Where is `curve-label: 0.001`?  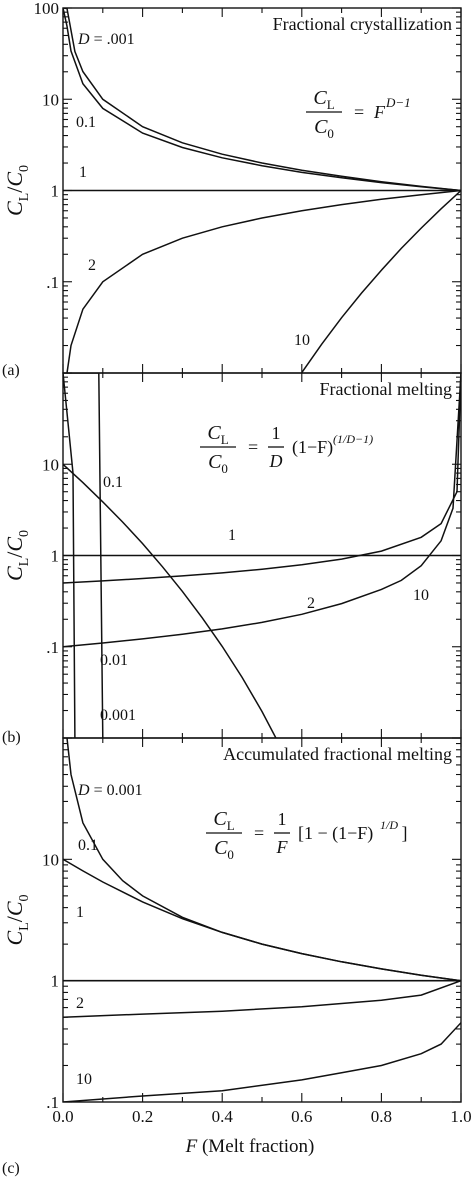
curve-label: 0.001 is located at coordinates (118, 715).